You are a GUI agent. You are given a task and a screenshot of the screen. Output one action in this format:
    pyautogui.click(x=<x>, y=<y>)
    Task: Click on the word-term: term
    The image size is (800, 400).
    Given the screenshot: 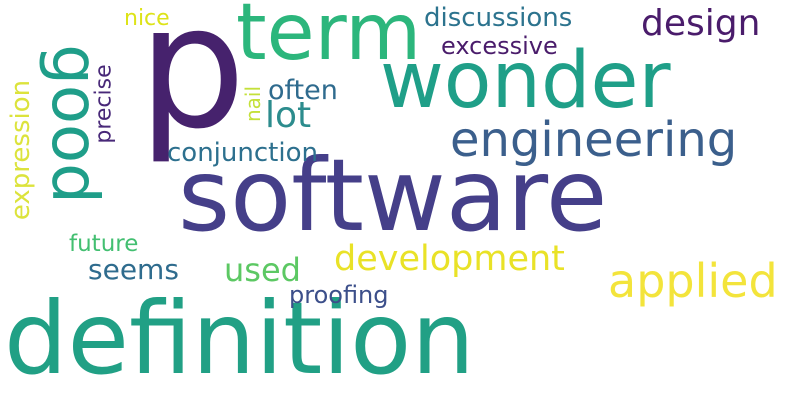 What is the action you would take?
    pyautogui.click(x=329, y=39)
    